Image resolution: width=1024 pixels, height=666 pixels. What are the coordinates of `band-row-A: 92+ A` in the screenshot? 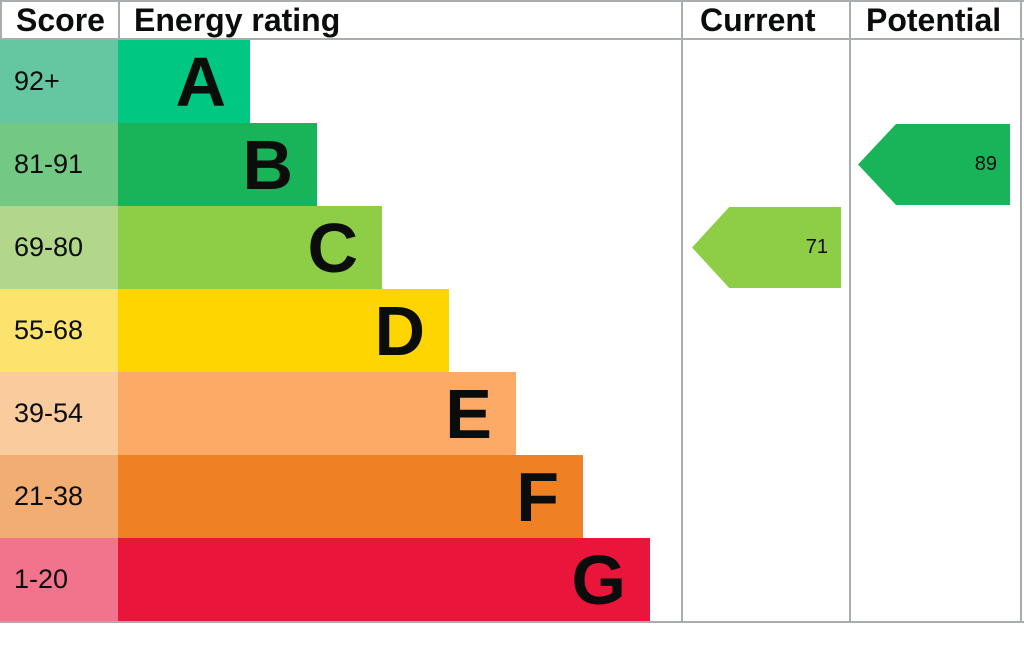 It's located at (512, 81).